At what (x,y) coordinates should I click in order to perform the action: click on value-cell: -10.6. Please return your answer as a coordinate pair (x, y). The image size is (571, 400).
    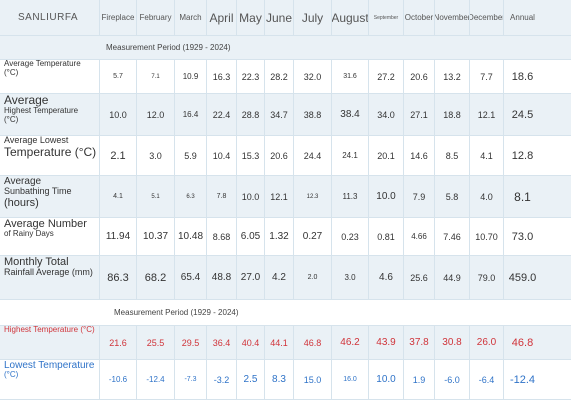
    Looking at the image, I should click on (118, 379).